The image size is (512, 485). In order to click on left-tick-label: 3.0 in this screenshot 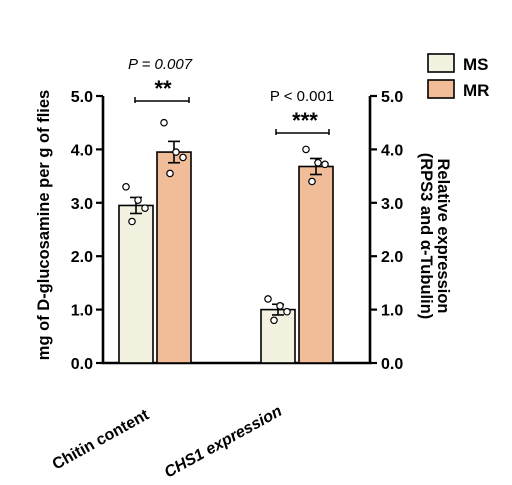, I will do `click(82, 204)`.